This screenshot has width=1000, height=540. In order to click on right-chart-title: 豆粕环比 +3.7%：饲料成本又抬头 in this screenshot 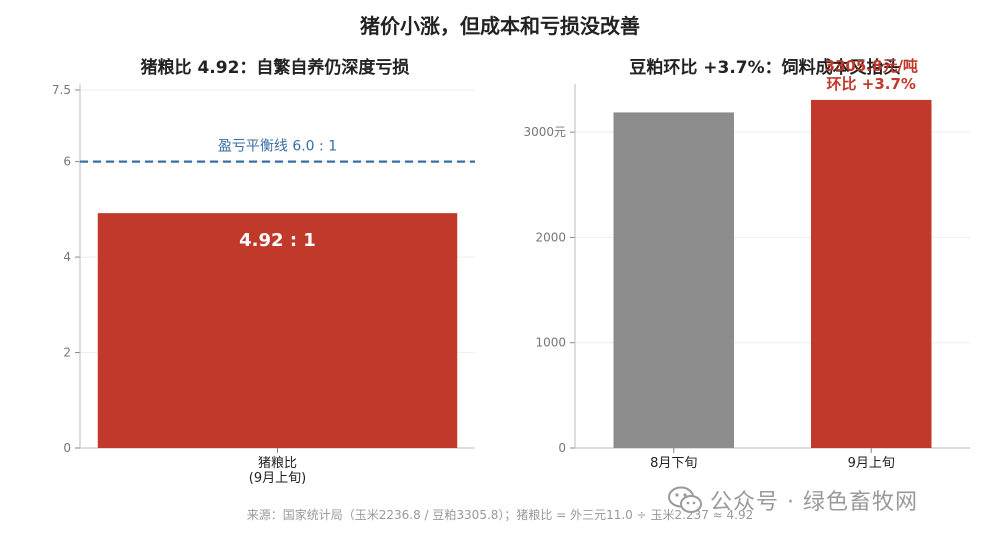, I will do `click(765, 68)`.